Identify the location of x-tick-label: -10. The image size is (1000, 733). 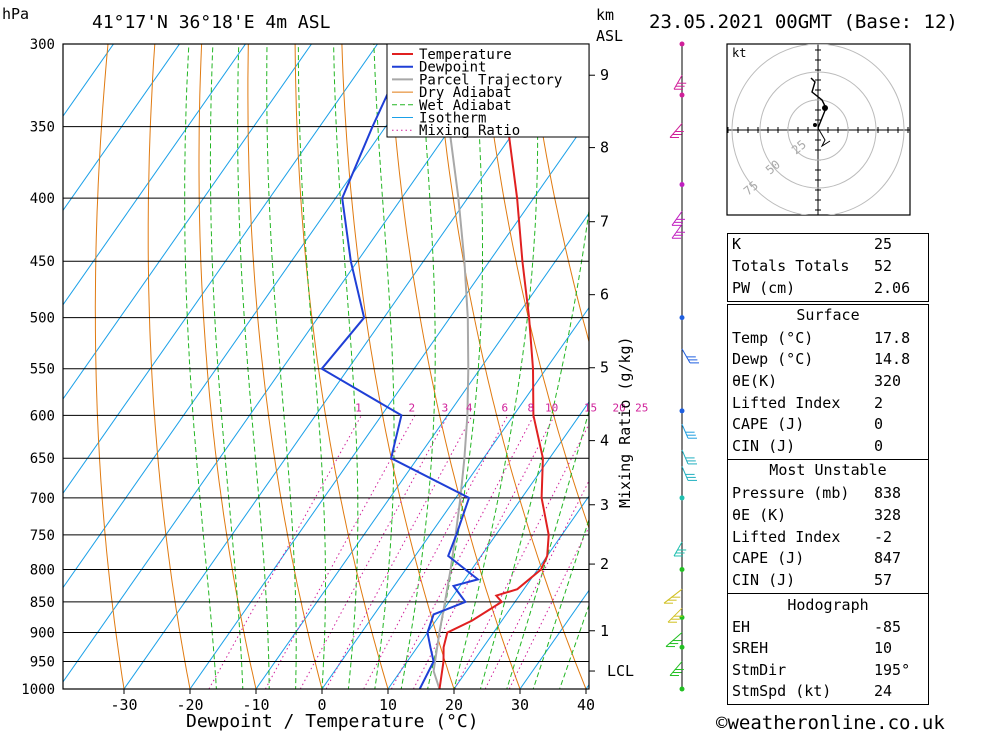
(255, 705).